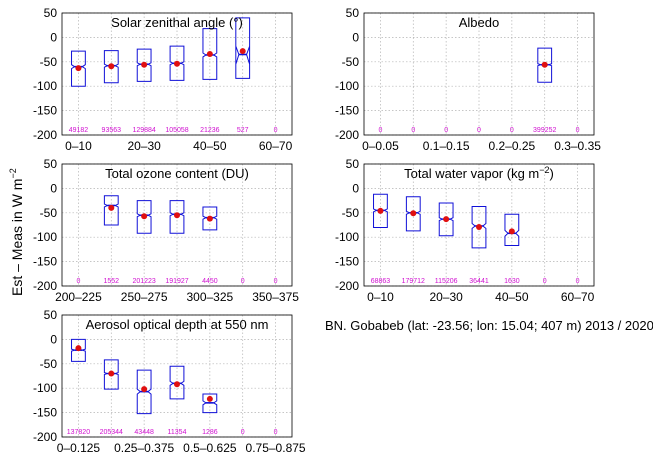  I want to click on panel-title-exponent: −2, so click(544, 170).